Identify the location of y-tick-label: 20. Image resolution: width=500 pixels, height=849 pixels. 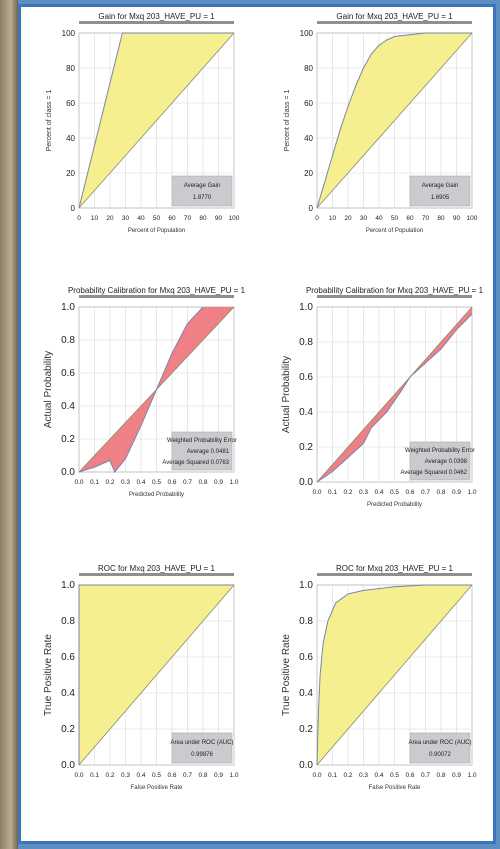
(308, 173).